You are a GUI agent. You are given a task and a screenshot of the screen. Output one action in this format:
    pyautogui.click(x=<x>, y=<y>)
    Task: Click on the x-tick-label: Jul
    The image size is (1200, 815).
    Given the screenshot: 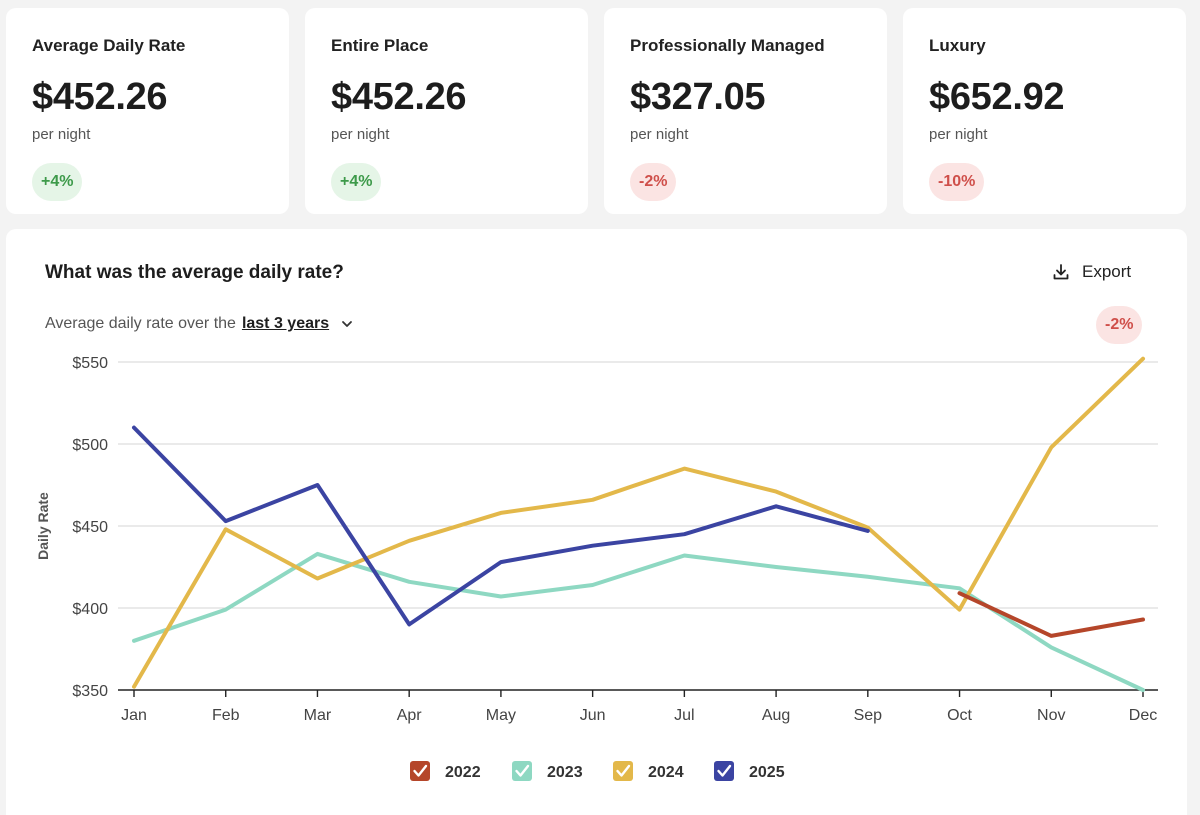 What is the action you would take?
    pyautogui.click(x=684, y=715)
    